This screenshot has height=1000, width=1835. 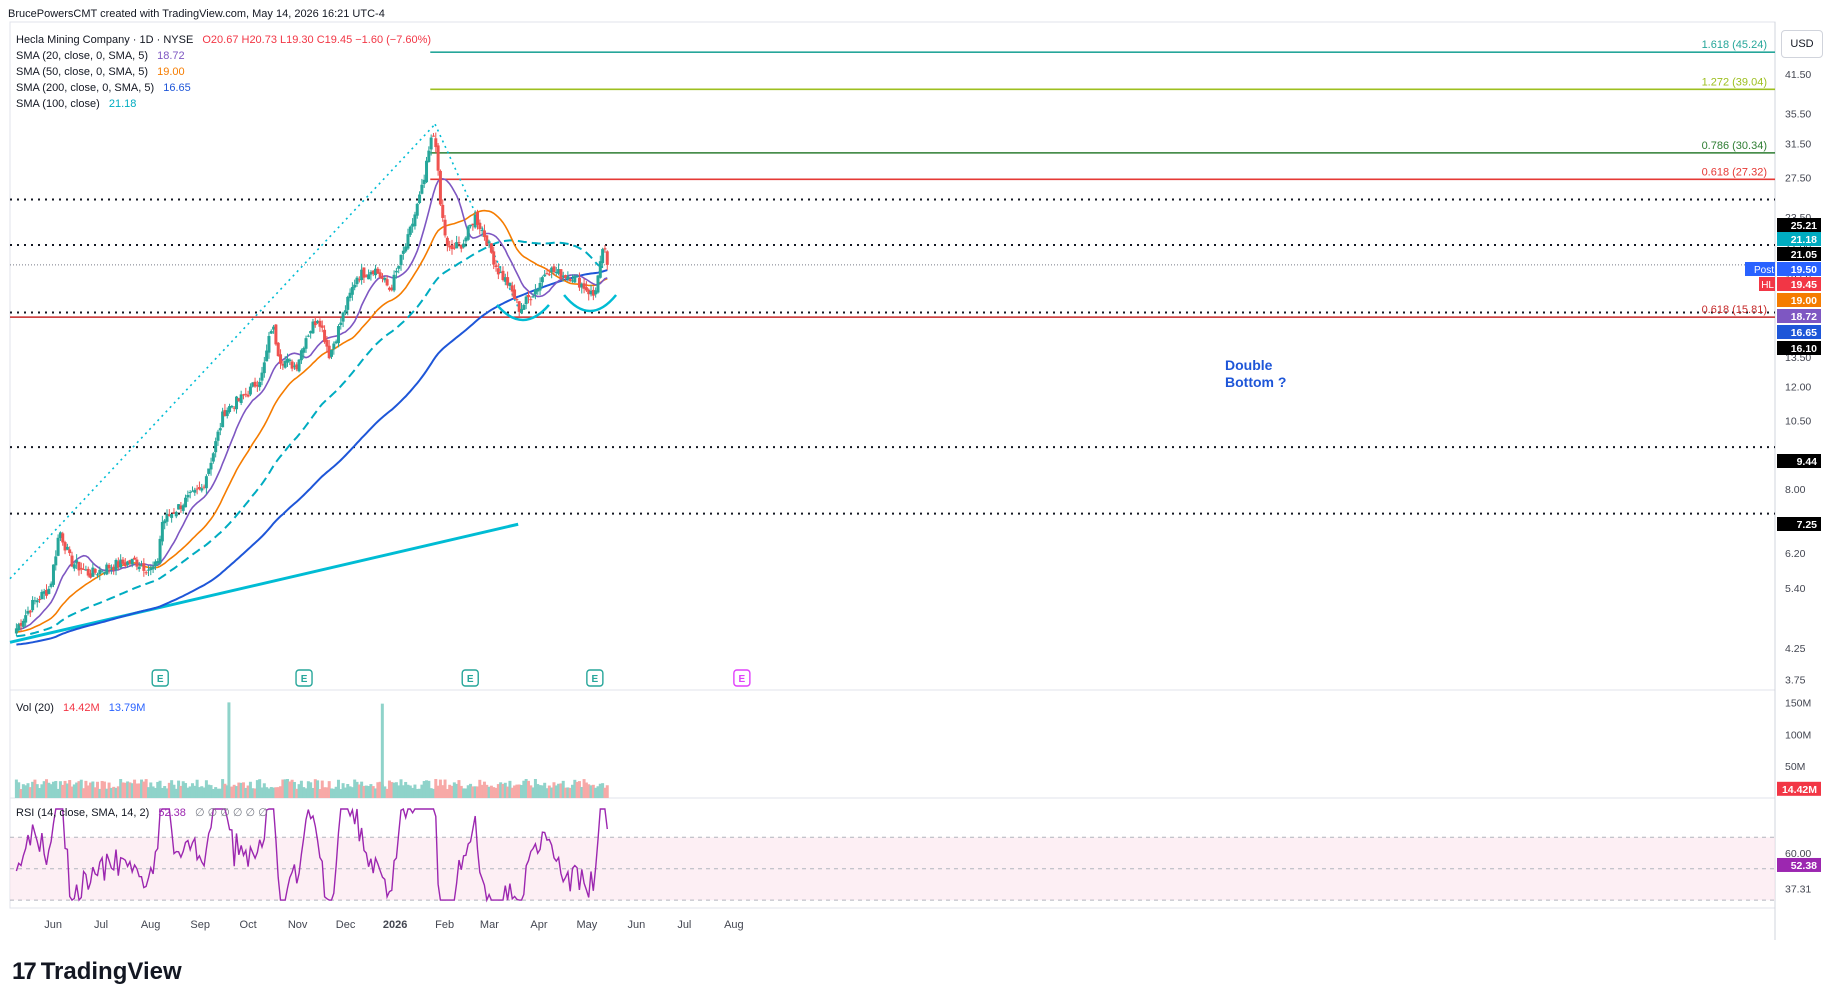 What do you see at coordinates (489, 925) in the screenshot?
I see `time-axis-label: Mar` at bounding box center [489, 925].